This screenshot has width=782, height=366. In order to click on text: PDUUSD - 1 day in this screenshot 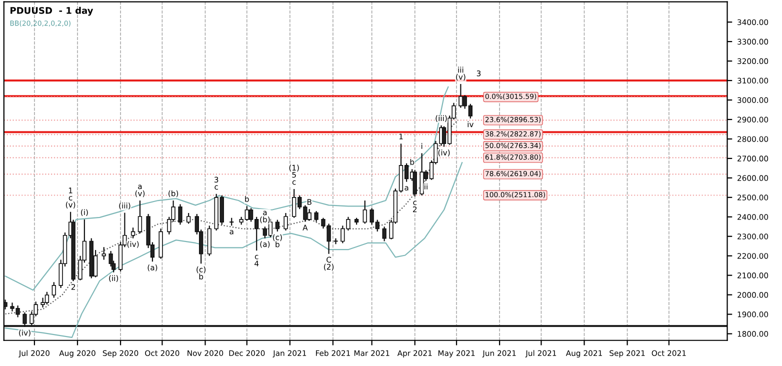, I will do `click(52, 11)`.